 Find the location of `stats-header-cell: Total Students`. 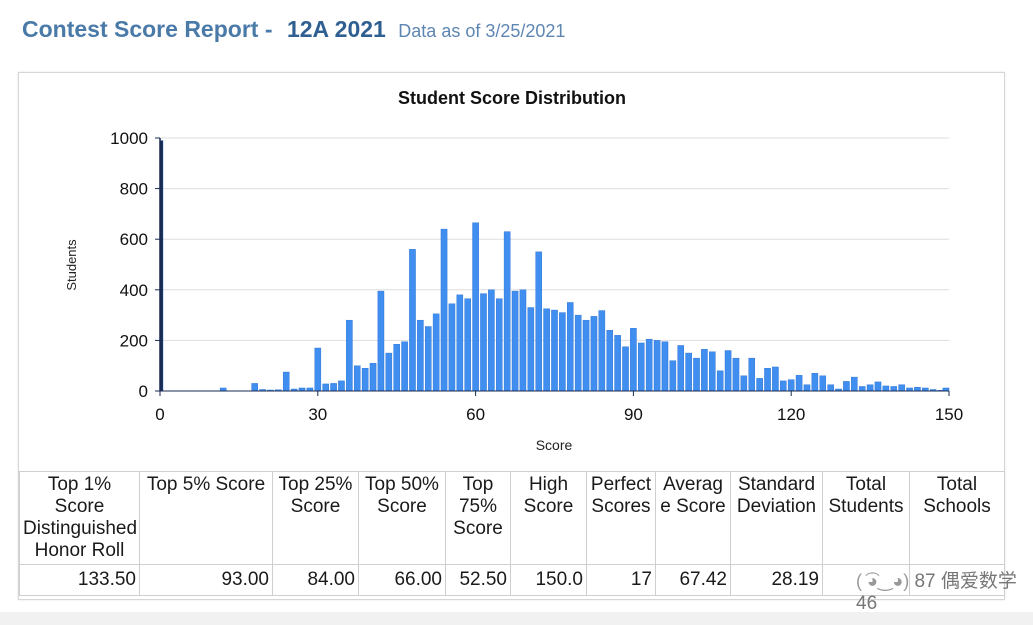

stats-header-cell: Total Students is located at coordinates (866, 518).